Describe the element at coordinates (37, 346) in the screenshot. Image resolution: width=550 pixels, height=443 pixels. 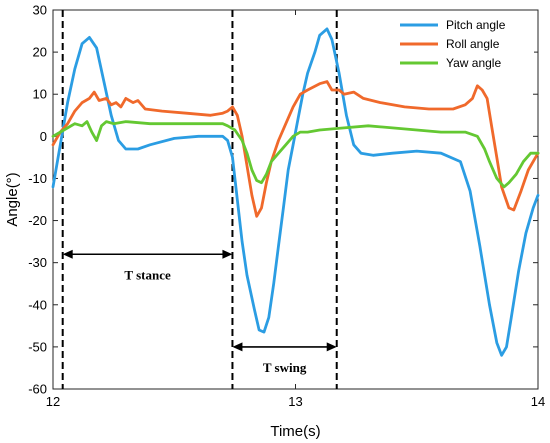
I see `y-tick-label: -50` at that location.